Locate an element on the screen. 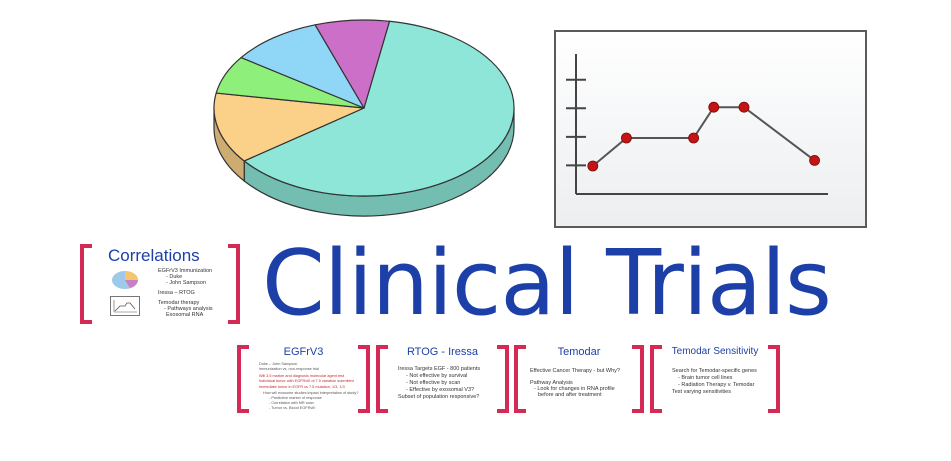  rtog-line-0: Iressa Targets EGF - 800 patients is located at coordinates (439, 369).